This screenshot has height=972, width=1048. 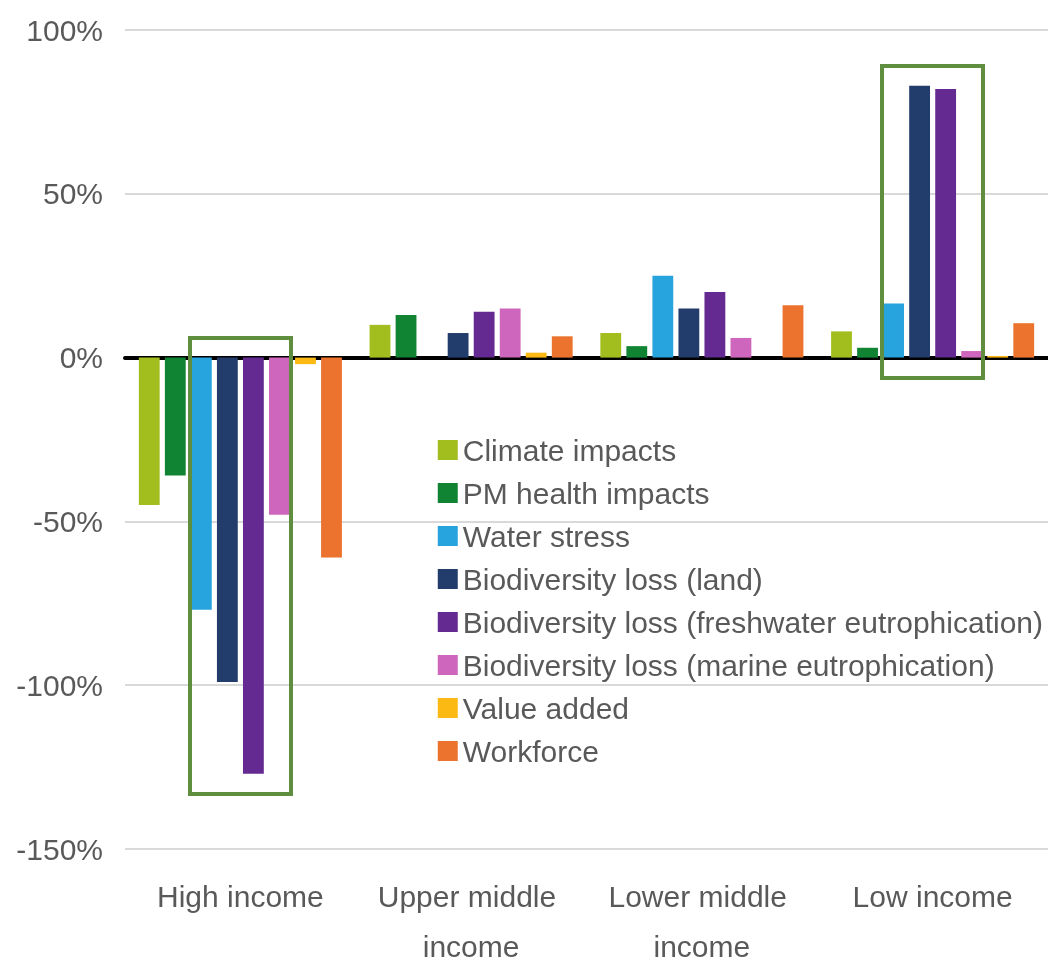 What do you see at coordinates (72, 194) in the screenshot?
I see `y-tick-label: 50%` at bounding box center [72, 194].